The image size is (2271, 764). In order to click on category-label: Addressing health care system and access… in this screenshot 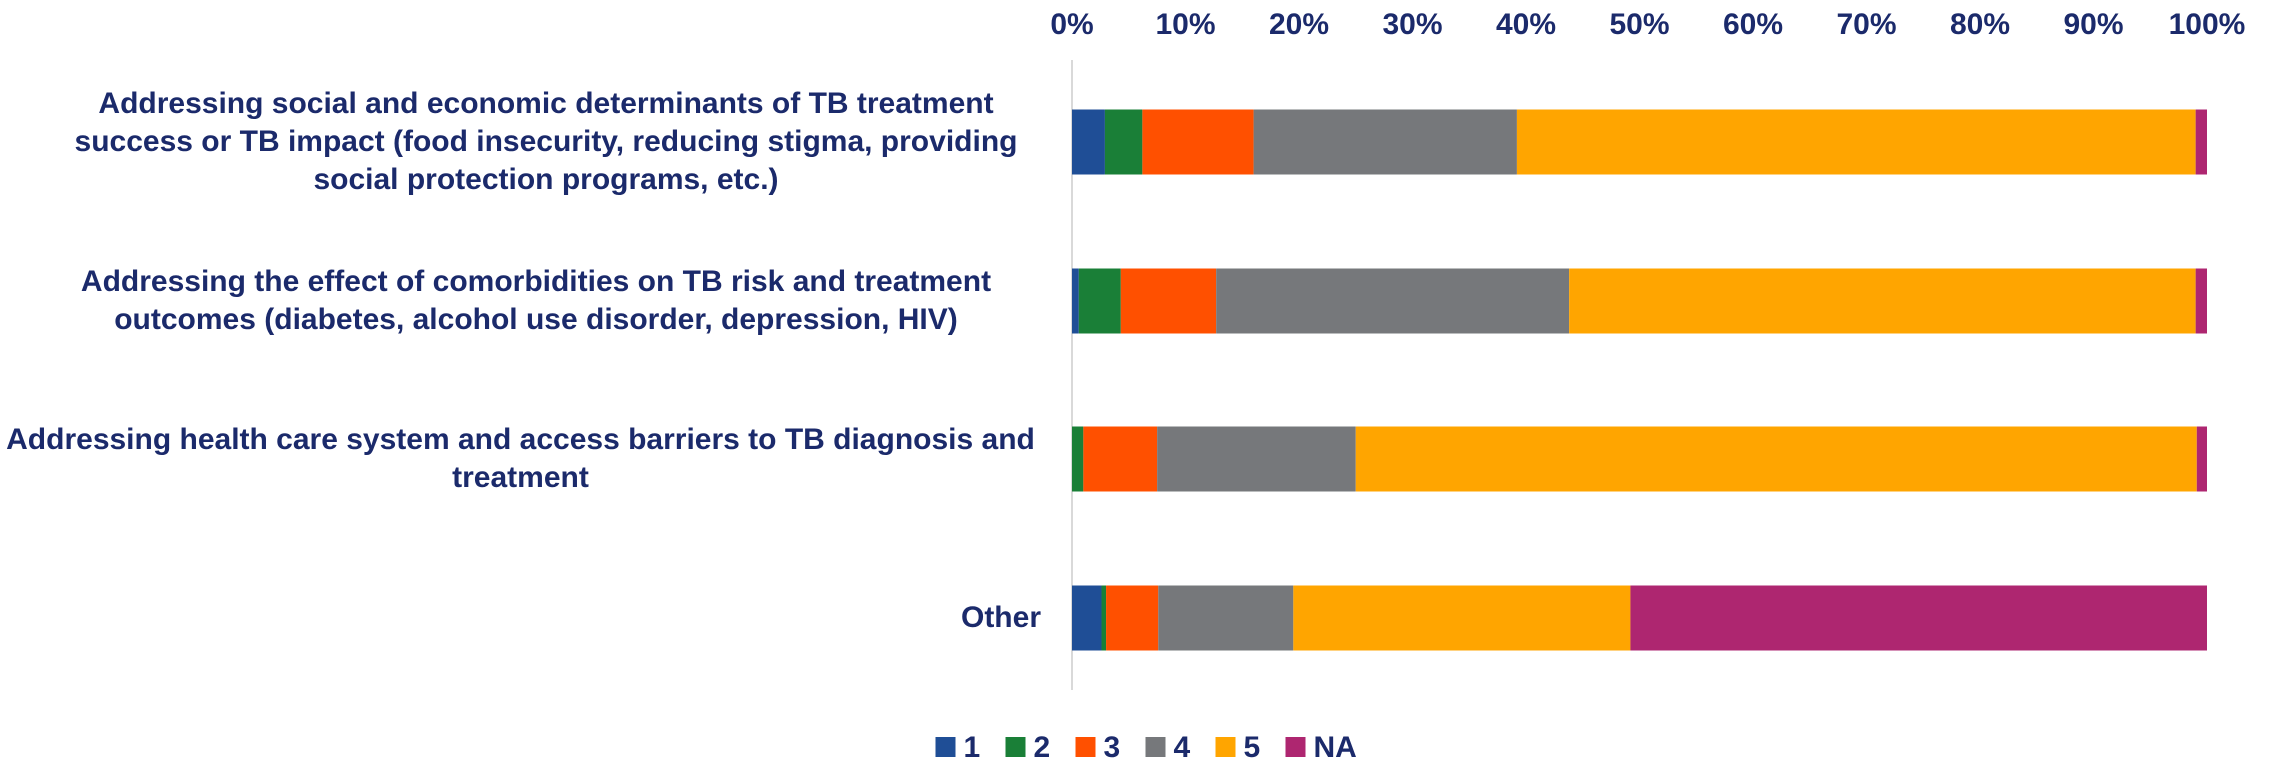, I will do `click(520, 459)`.